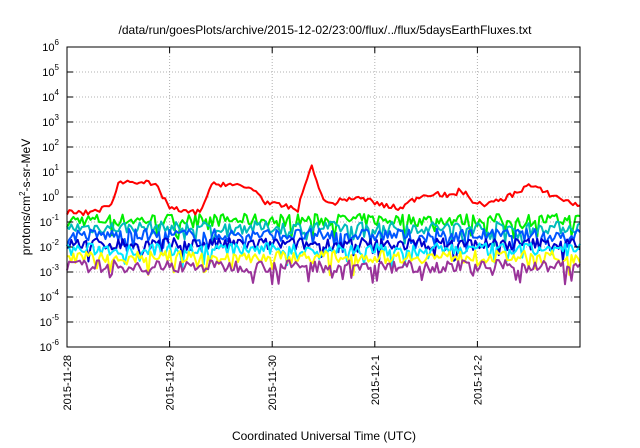  I want to click on y-tick-label: 10⁻⁵, so click(50, 321).